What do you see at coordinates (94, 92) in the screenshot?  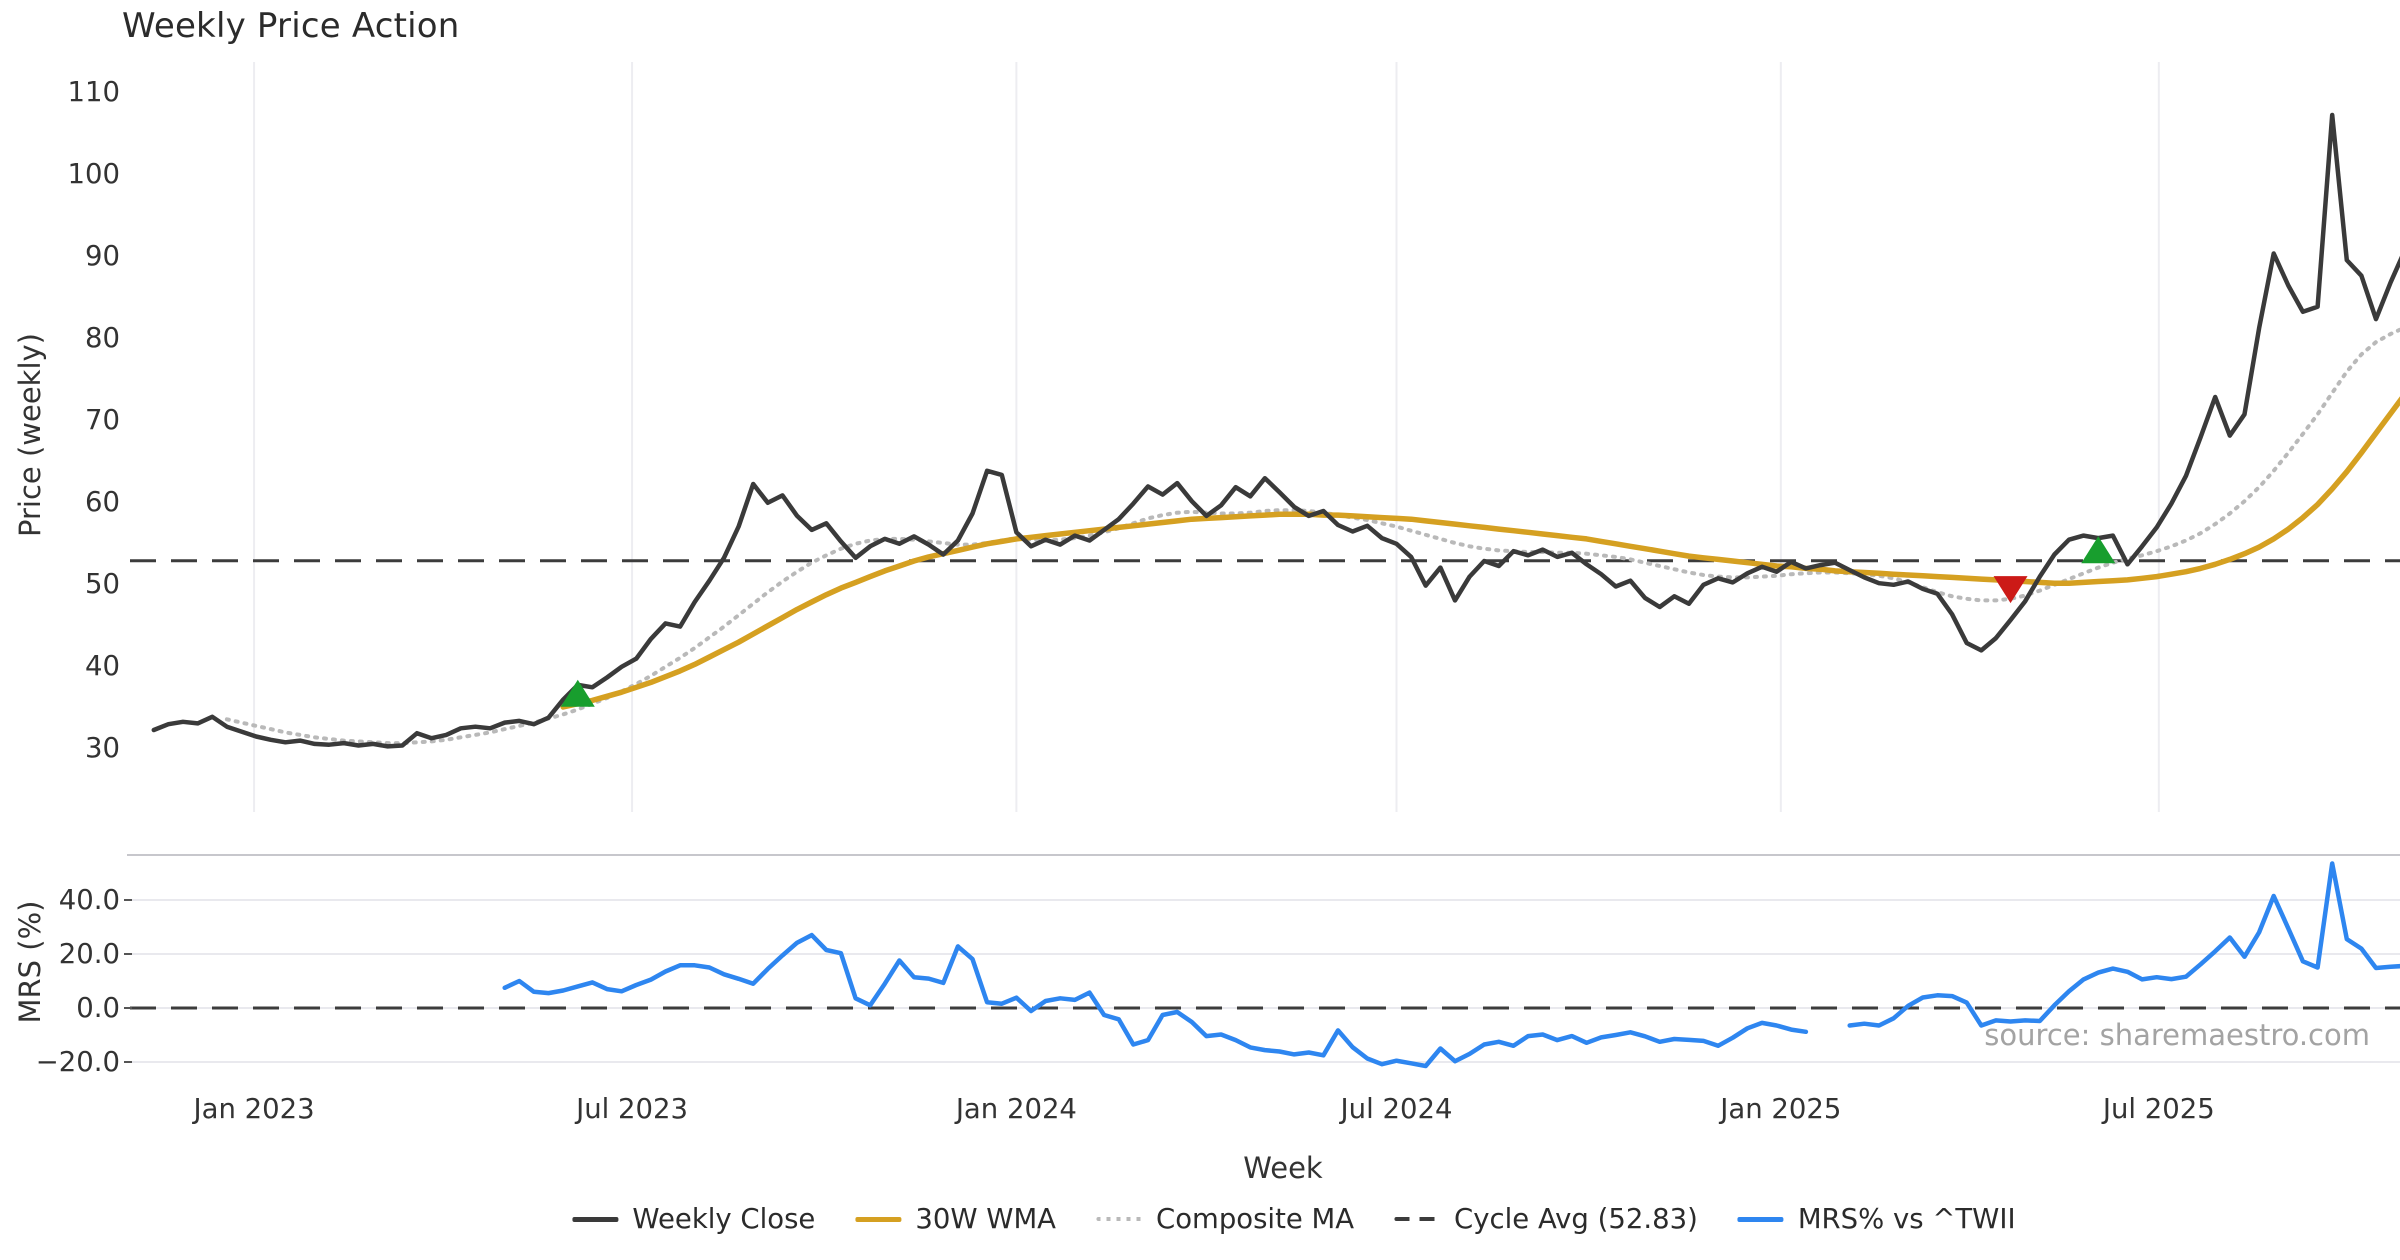 I see `svg-text: 110` at bounding box center [94, 92].